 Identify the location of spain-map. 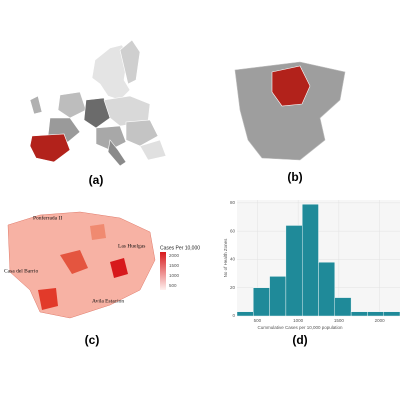
(290, 111).